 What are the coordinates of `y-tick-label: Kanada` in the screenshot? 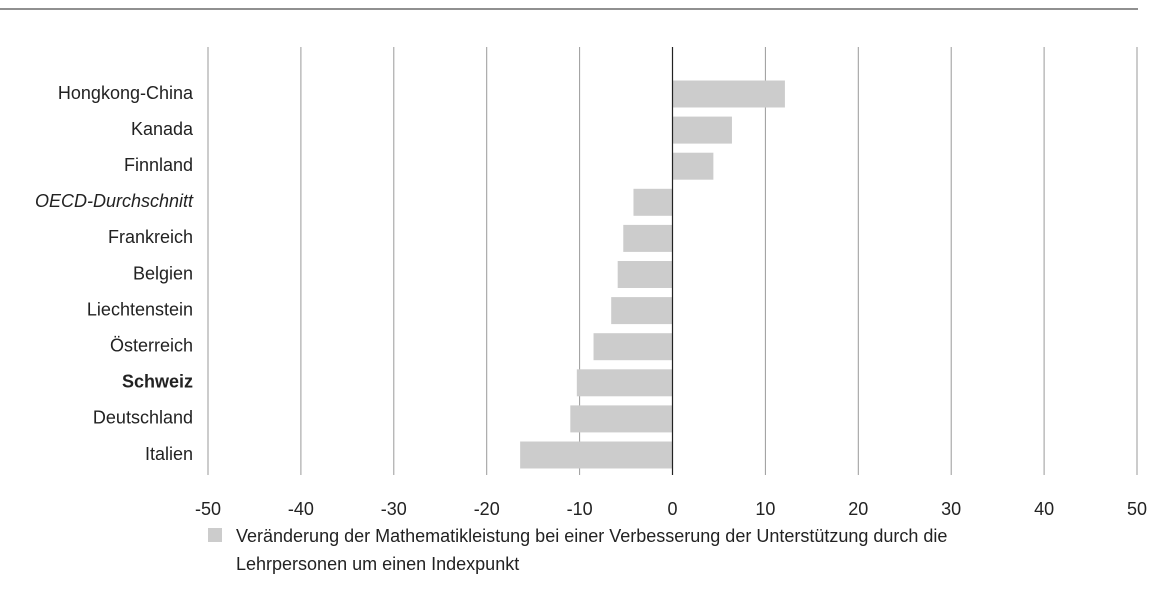 It's located at (162, 129).